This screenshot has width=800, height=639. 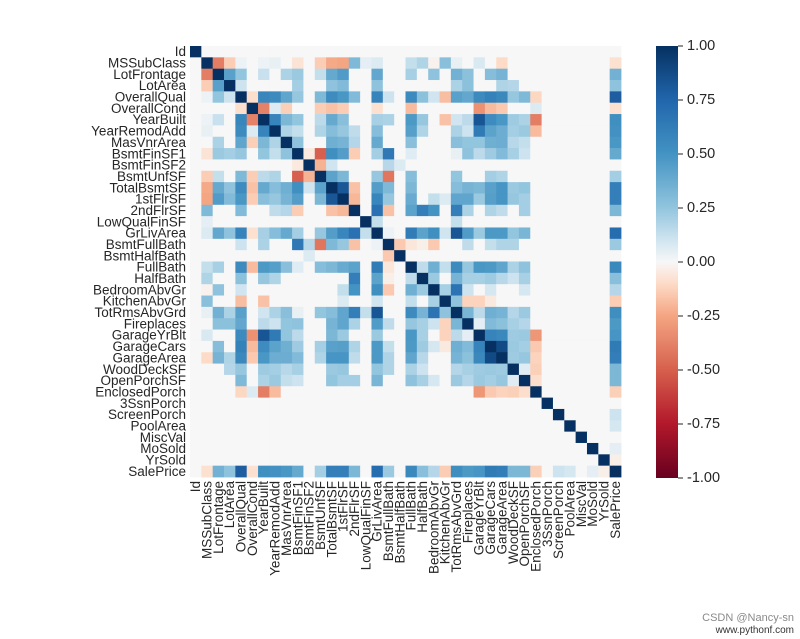 I want to click on x-tick-label: YrSold, so click(x=603, y=501).